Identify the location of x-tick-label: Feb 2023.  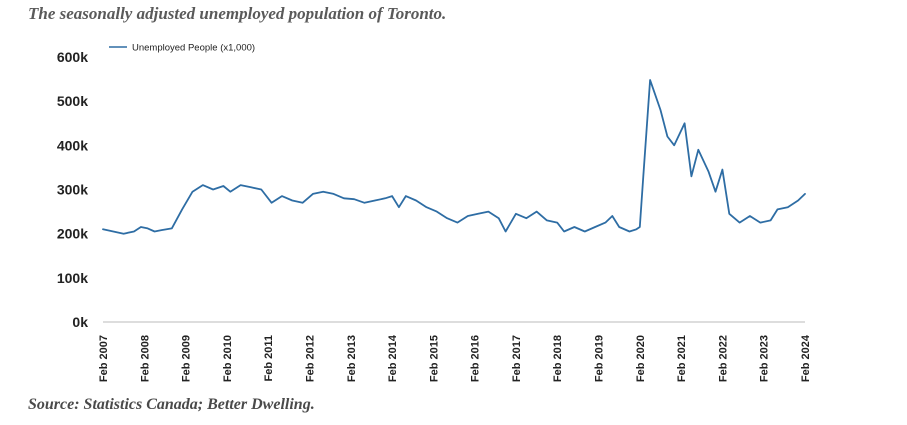
(765, 358).